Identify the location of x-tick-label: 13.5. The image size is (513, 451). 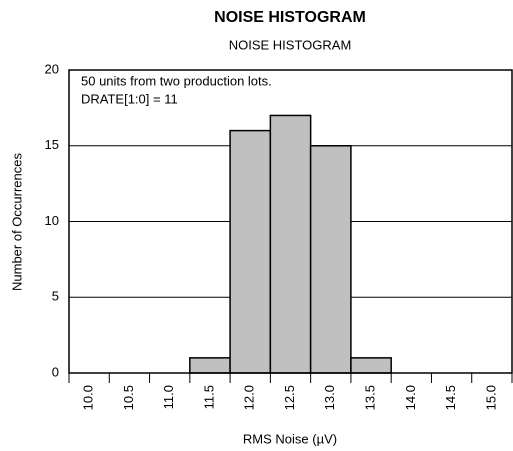
(369, 397).